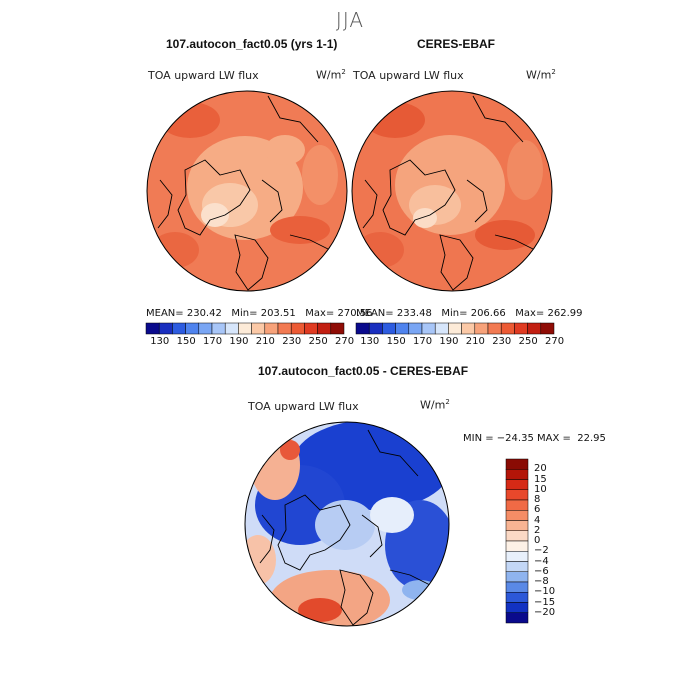 This screenshot has height=700, width=700. What do you see at coordinates (540, 489) in the screenshot?
I see `diff-colorbar-tick-label: 10` at bounding box center [540, 489].